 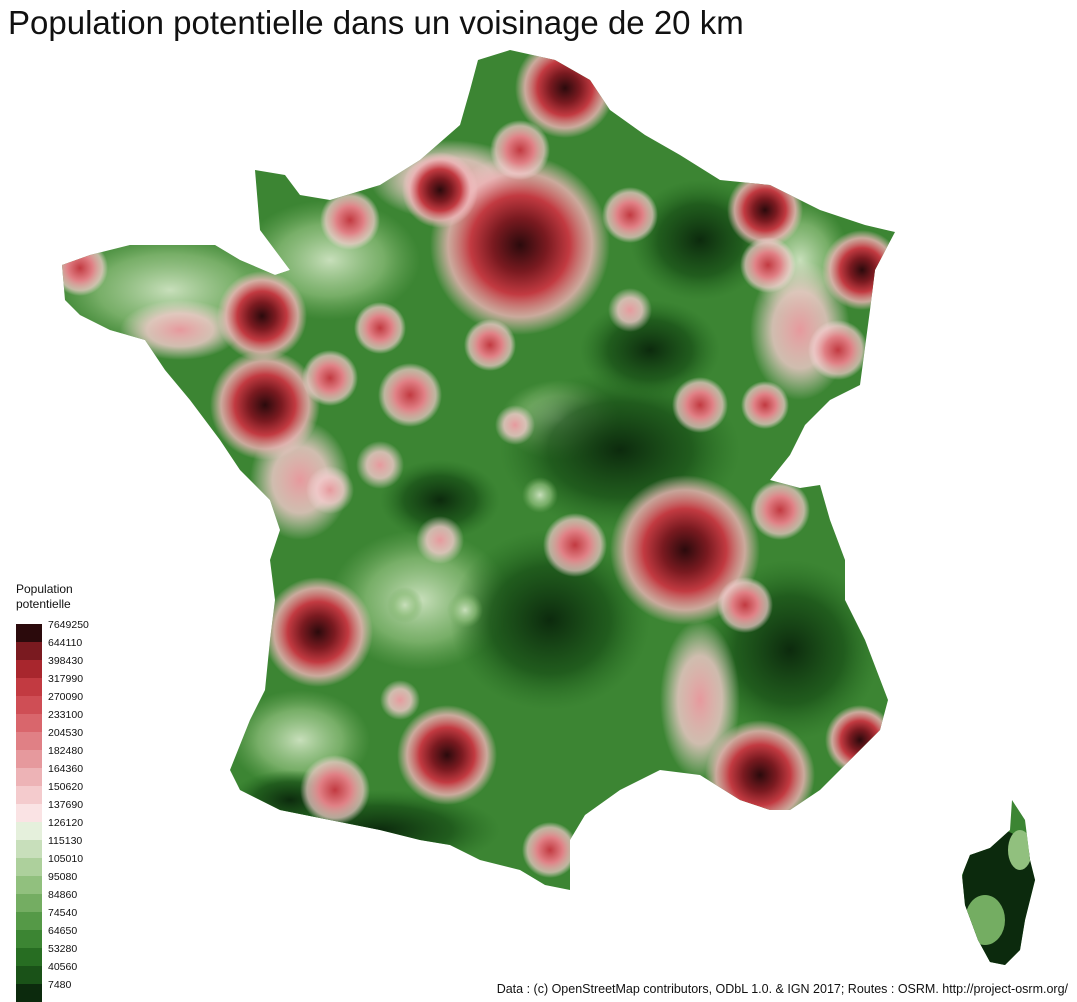 I want to click on legend-label: 126120, so click(x=66, y=823).